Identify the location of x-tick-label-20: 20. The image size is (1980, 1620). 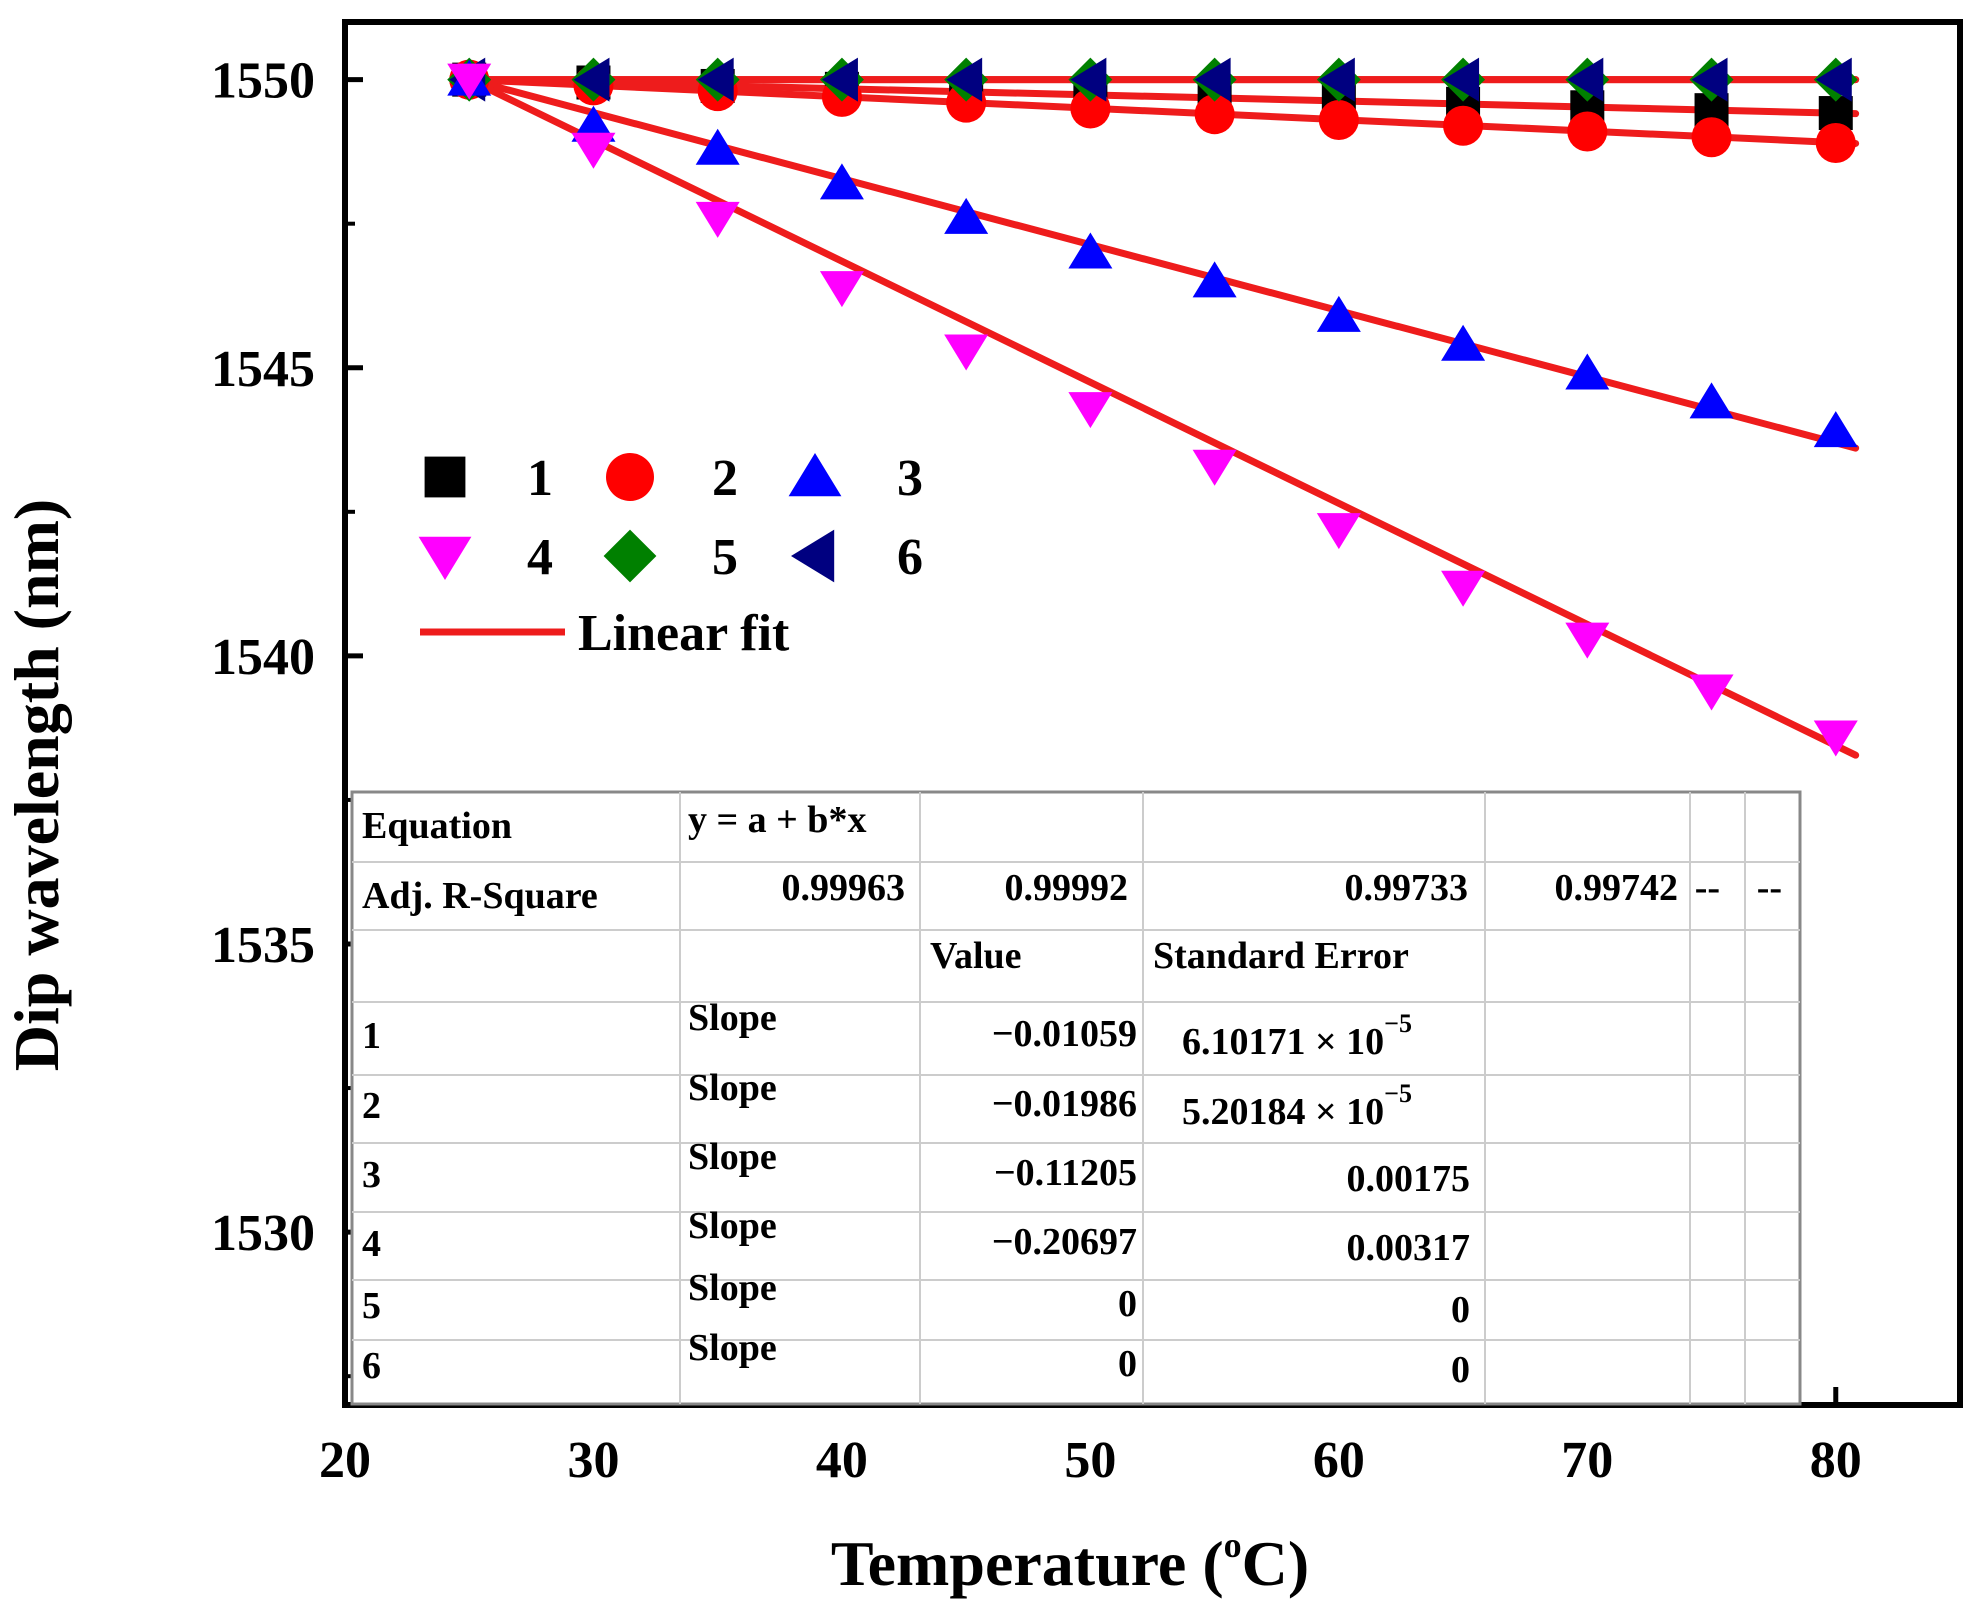
(345, 1460).